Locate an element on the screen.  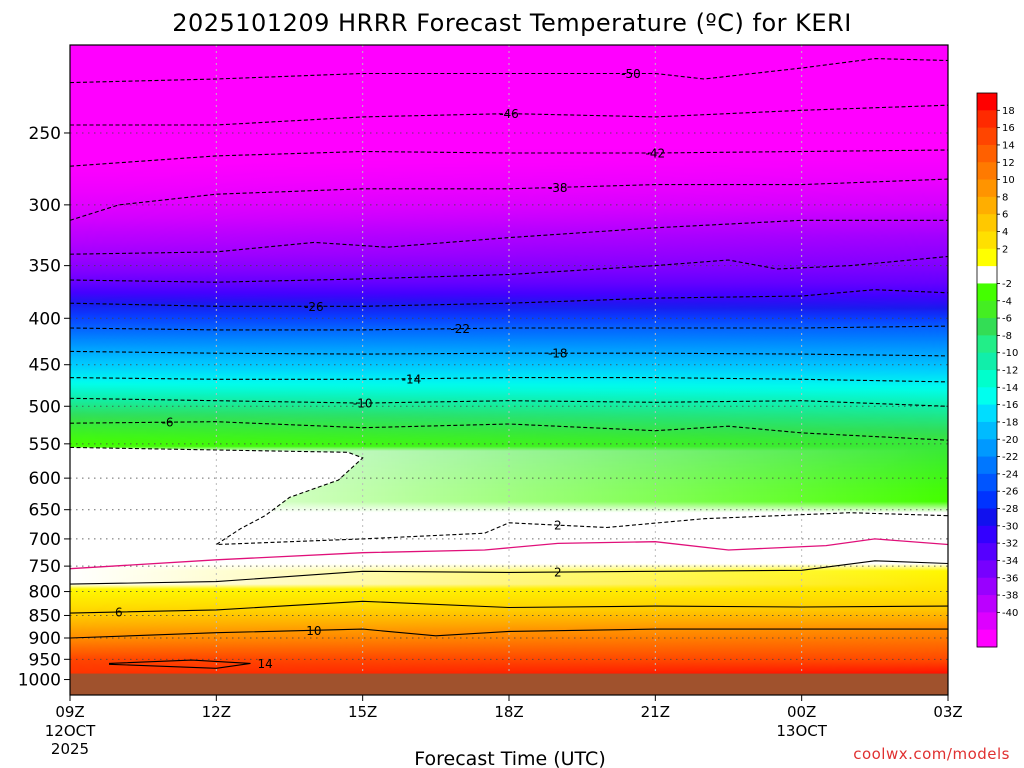
y-tick-label: 350 is located at coordinates (45, 267).